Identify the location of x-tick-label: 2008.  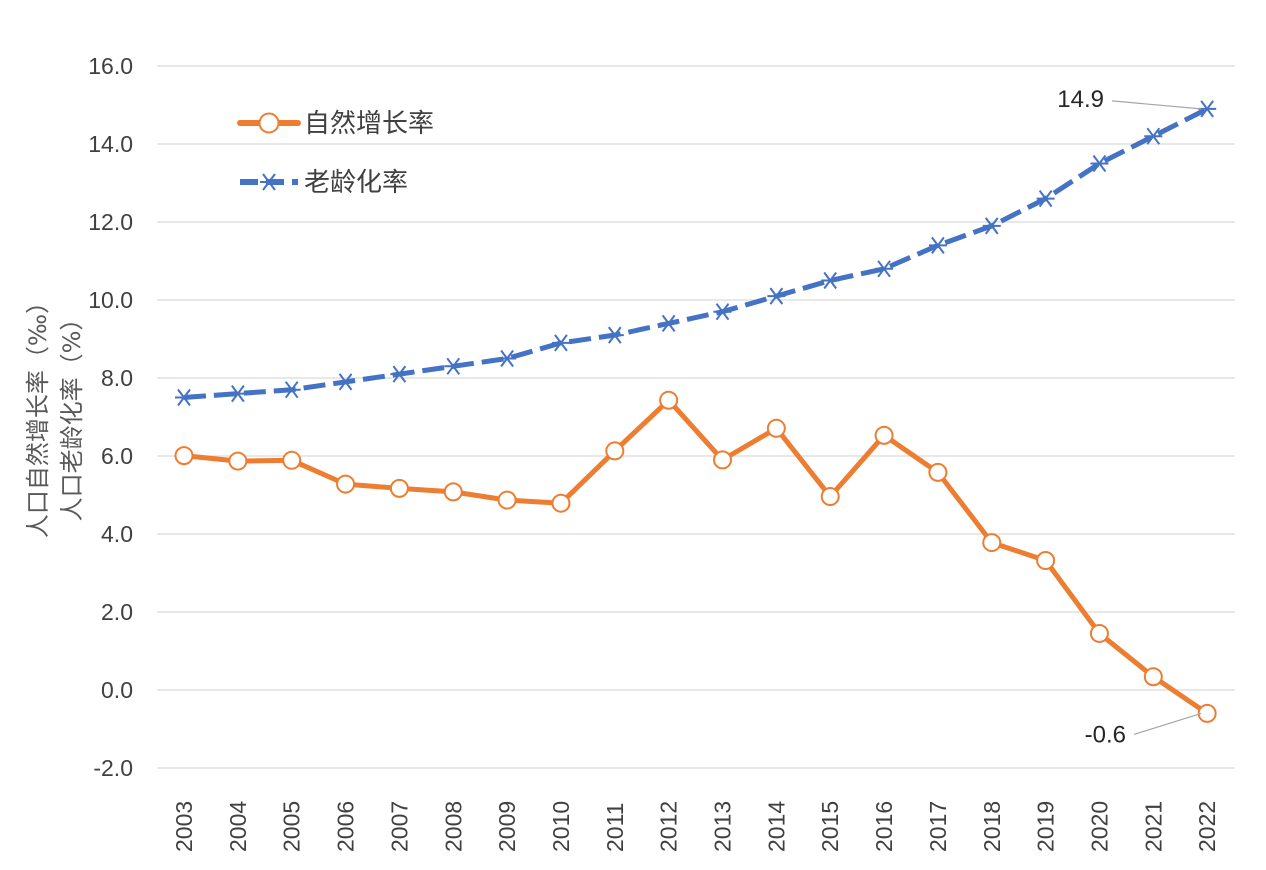
(453, 826).